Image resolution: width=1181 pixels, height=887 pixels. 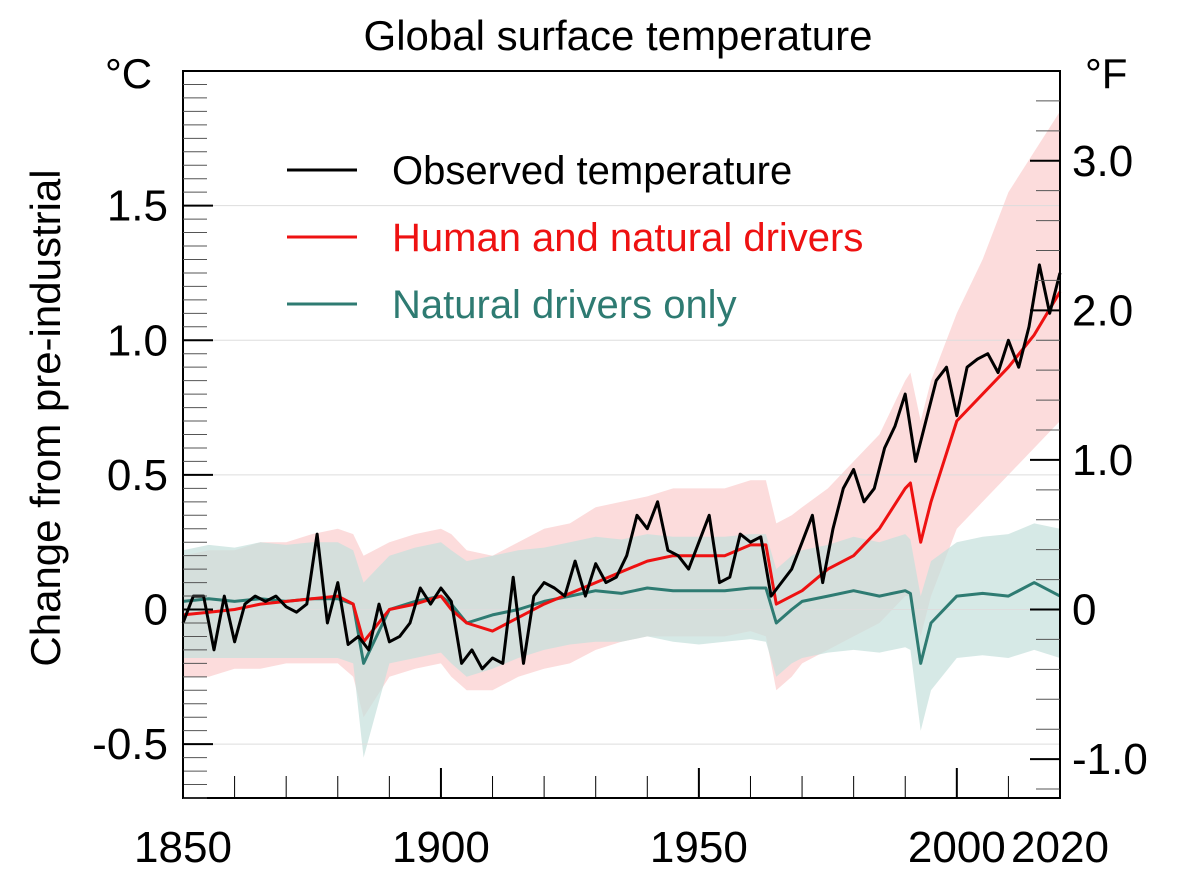 I want to click on y-tick-label-right: -1.0, so click(x=1110, y=759).